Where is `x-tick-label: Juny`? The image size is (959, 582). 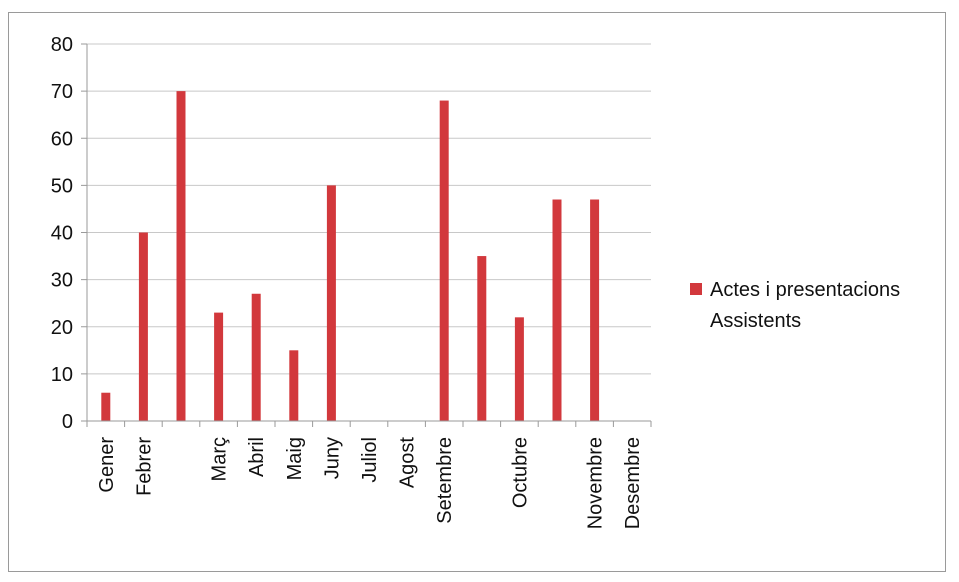 x-tick-label: Juny is located at coordinates (332, 458).